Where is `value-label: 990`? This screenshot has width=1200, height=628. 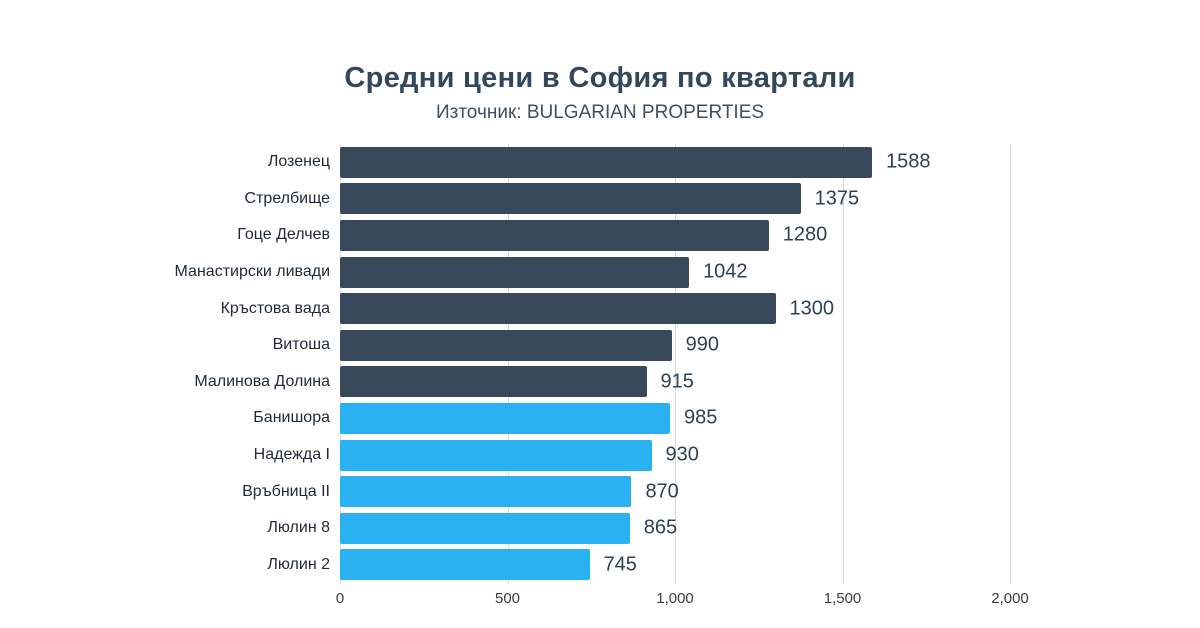
value-label: 990 is located at coordinates (702, 344).